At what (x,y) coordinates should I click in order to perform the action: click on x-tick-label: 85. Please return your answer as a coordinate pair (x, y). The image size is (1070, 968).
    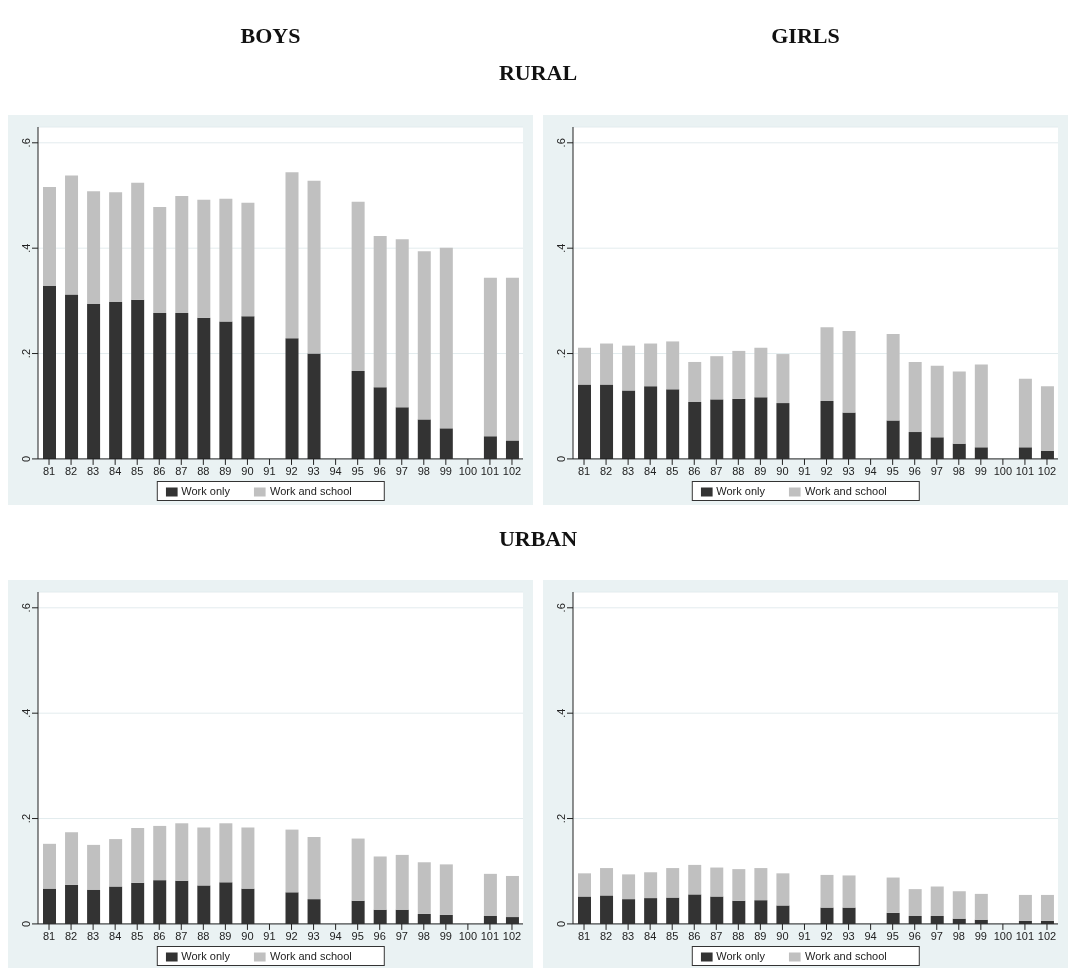
    Looking at the image, I should click on (137, 470).